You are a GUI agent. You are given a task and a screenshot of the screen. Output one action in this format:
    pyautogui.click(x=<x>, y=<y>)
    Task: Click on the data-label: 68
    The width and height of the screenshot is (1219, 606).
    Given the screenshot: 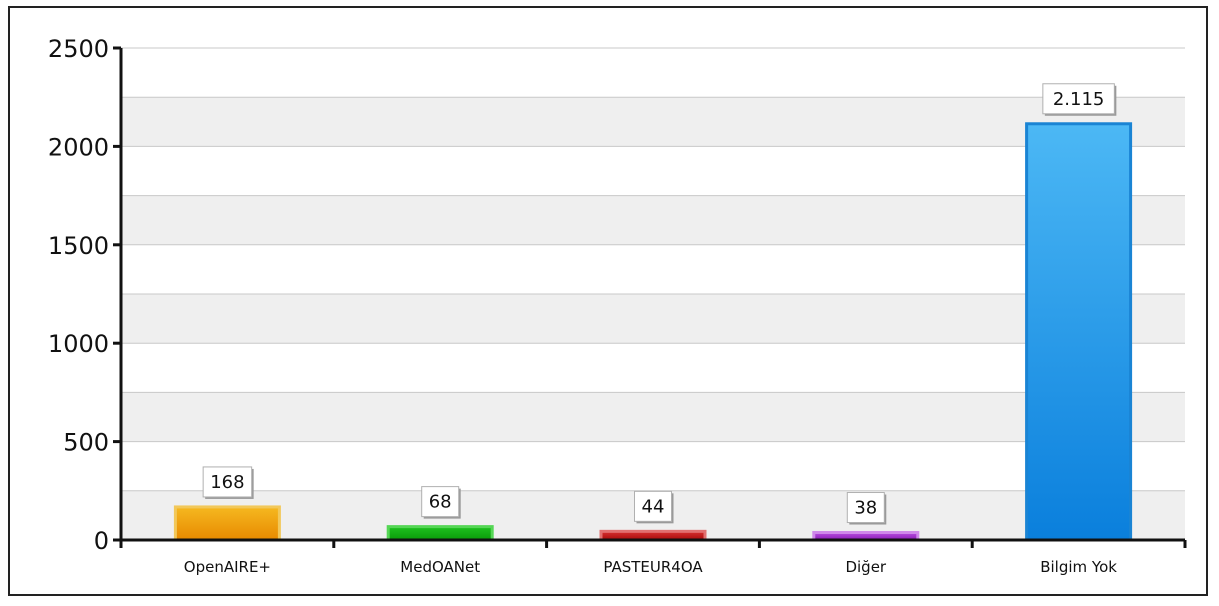 What is the action you would take?
    pyautogui.click(x=440, y=502)
    